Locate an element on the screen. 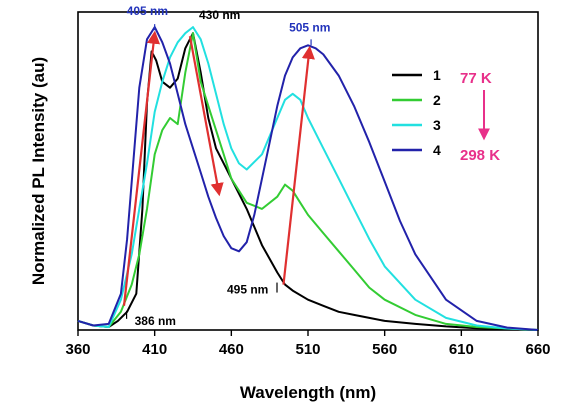 The image size is (580, 415). legend-label-1: 1 is located at coordinates (437, 75).